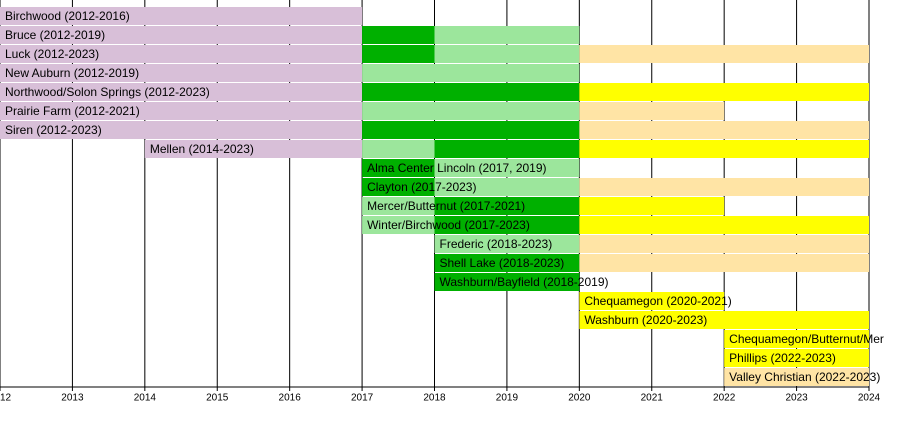 The width and height of the screenshot is (900, 433). Describe the element at coordinates (782, 358) in the screenshot. I see `row-label: Phillips (2022-2023)` at that location.